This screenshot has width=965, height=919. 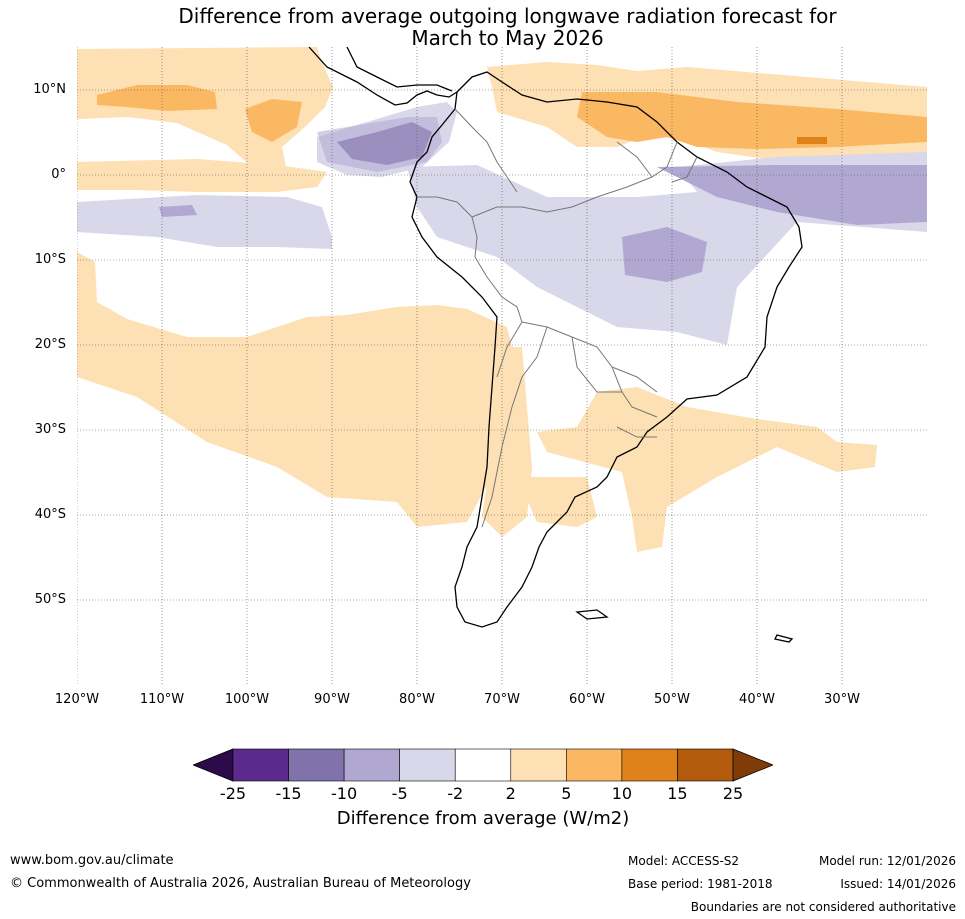 What do you see at coordinates (557, 318) in the screenshot?
I see `country-borders` at bounding box center [557, 318].